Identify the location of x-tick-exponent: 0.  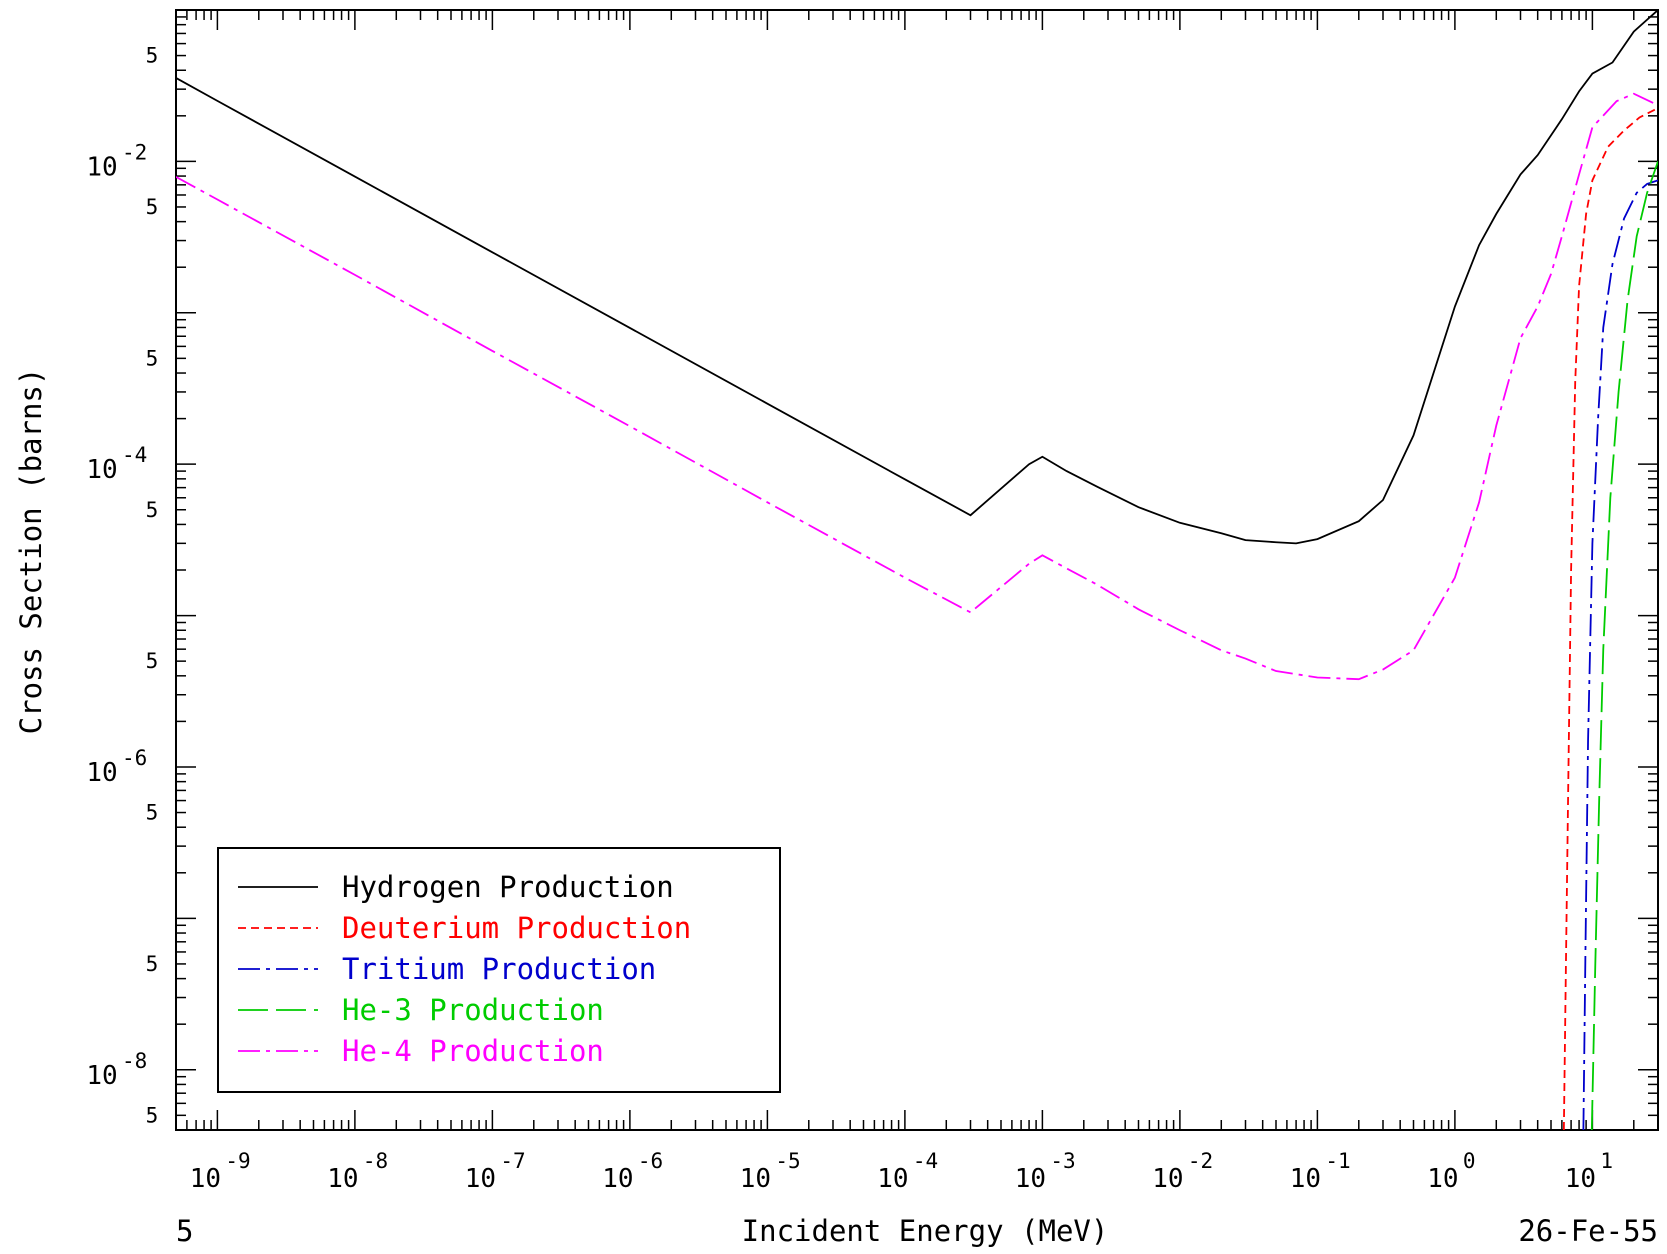
(1469, 1161).